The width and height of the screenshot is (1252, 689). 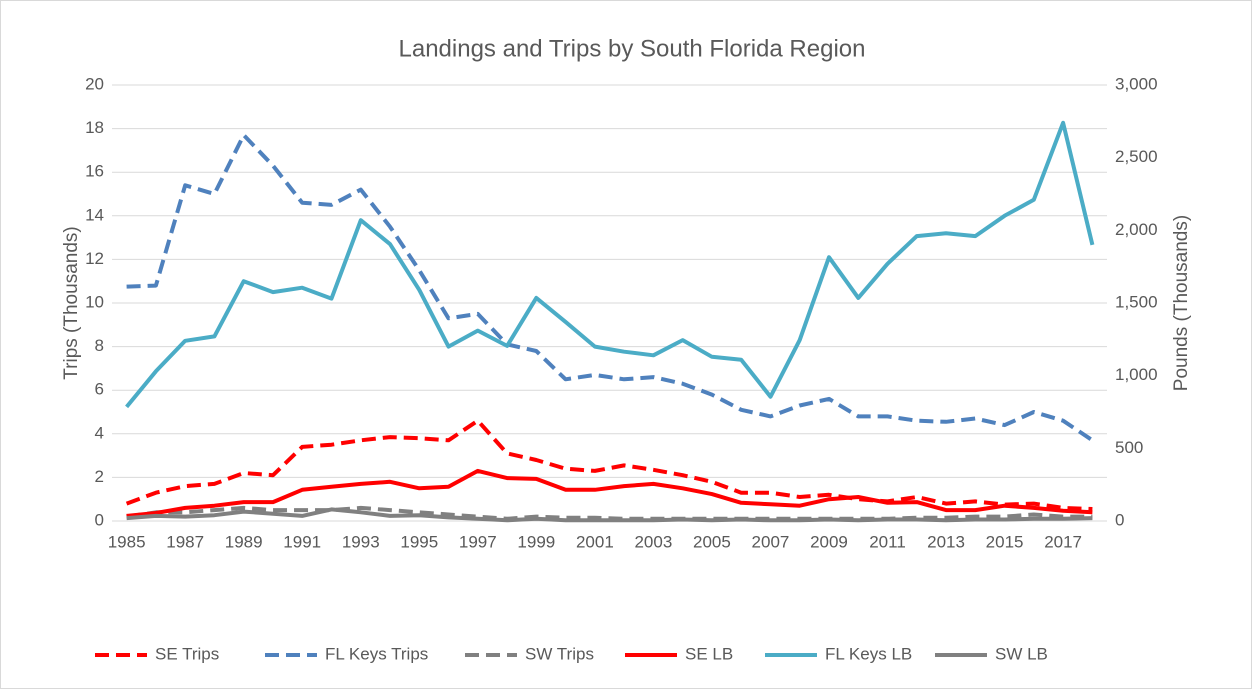 I want to click on legend-label: FL Keys Trips, so click(x=376, y=653).